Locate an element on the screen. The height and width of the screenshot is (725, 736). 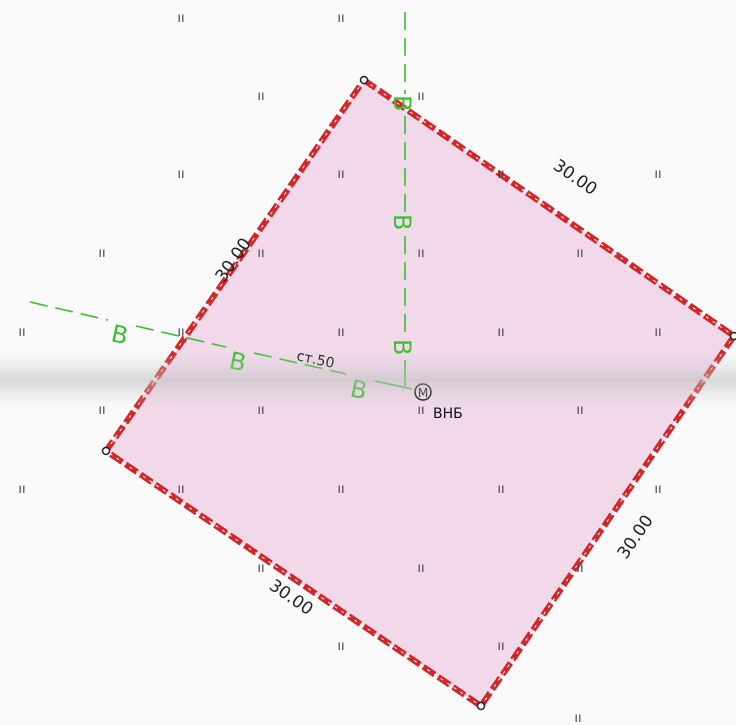
well-label: ВНБ is located at coordinates (448, 414).